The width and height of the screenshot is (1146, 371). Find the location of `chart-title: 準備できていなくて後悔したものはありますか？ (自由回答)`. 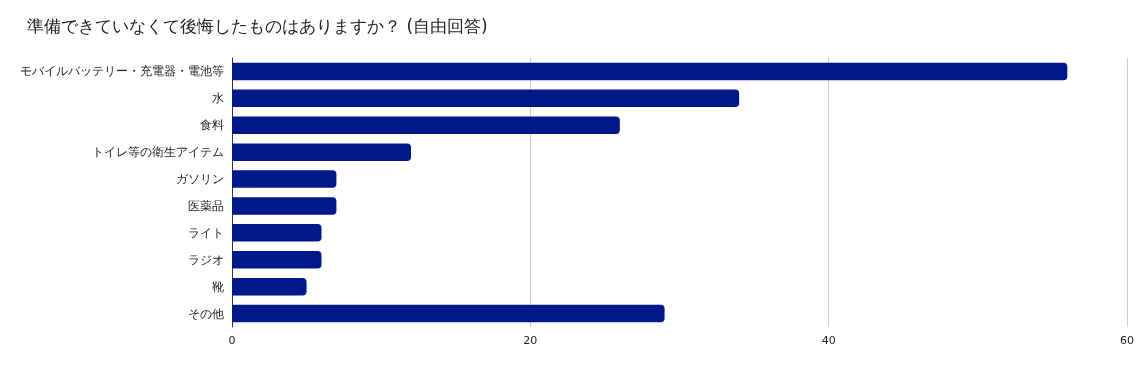

chart-title: 準備できていなくて後悔したものはありますか？ (自由回答) is located at coordinates (257, 25).